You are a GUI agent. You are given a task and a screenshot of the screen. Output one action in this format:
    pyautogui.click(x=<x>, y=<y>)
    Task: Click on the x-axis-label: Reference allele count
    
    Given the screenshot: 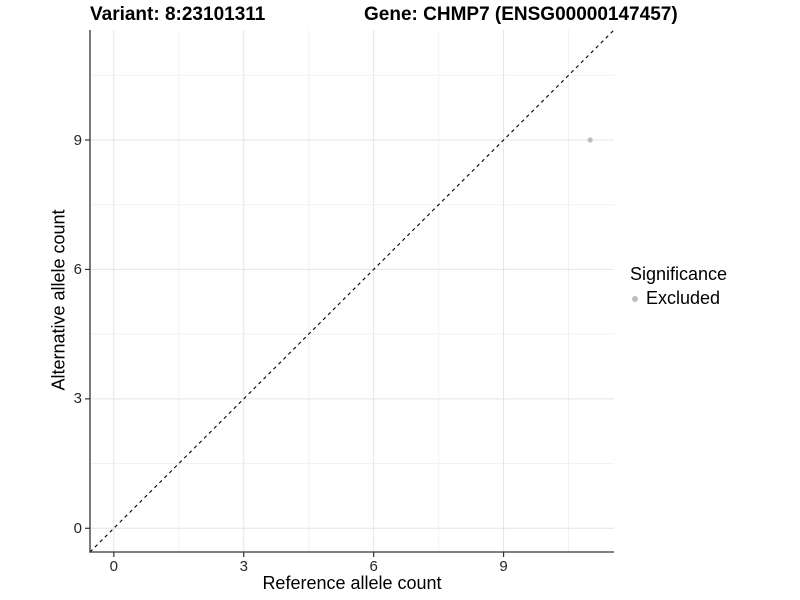 What is the action you would take?
    pyautogui.click(x=352, y=583)
    